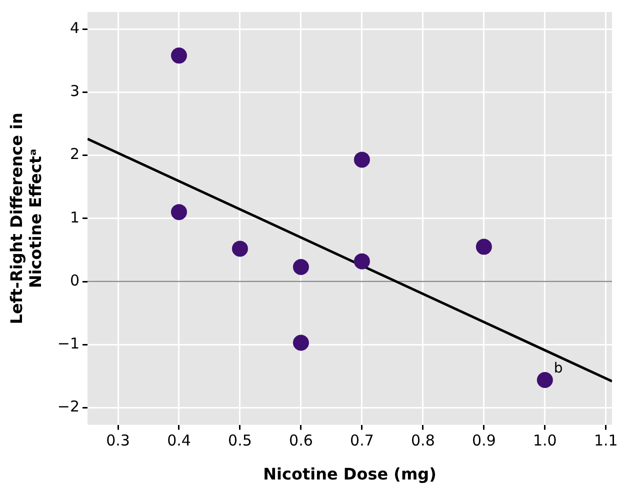 The width and height of the screenshot is (626, 493). Describe the element at coordinates (544, 441) in the screenshot. I see `x-tick-label: 1.0` at that location.